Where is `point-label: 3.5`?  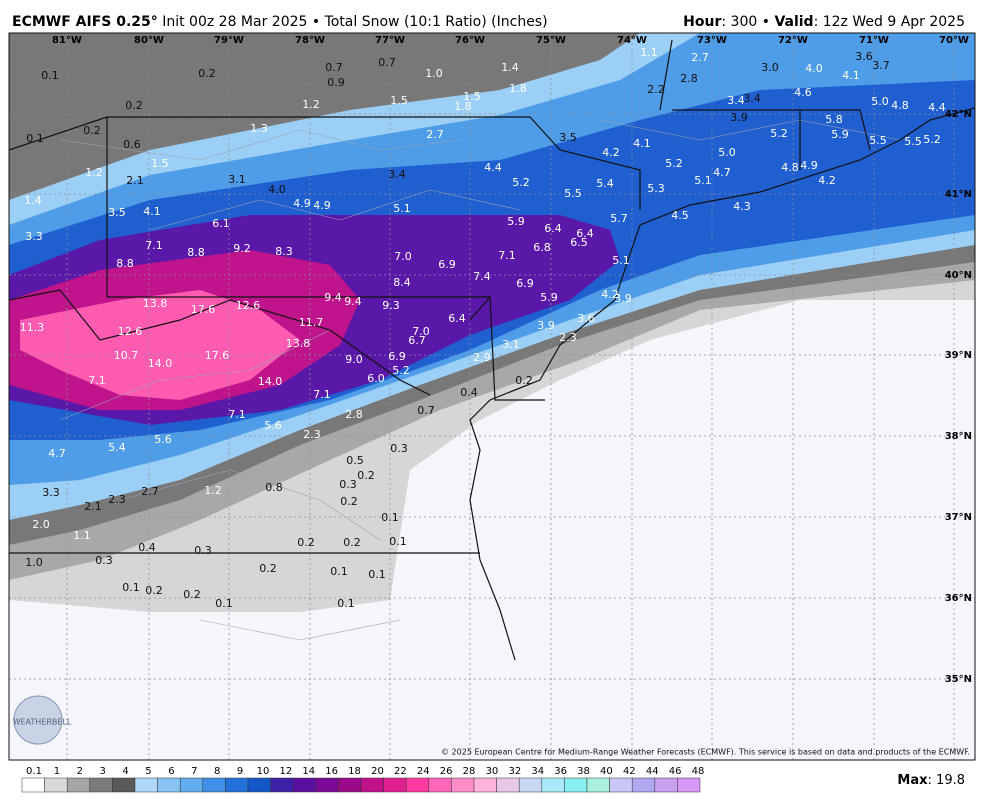
point-label: 3.5 is located at coordinates (568, 137).